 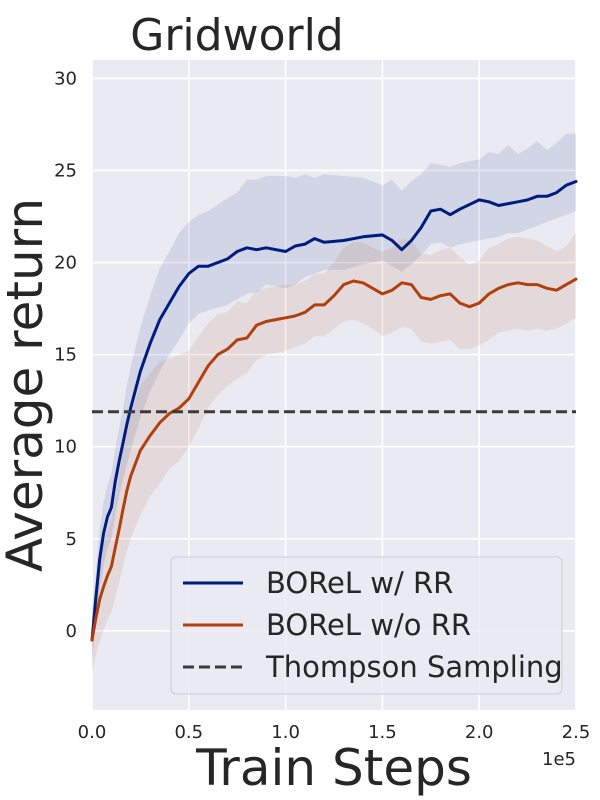 What do you see at coordinates (188, 732) in the screenshot?
I see `x-tick-label: 0.5` at bounding box center [188, 732].